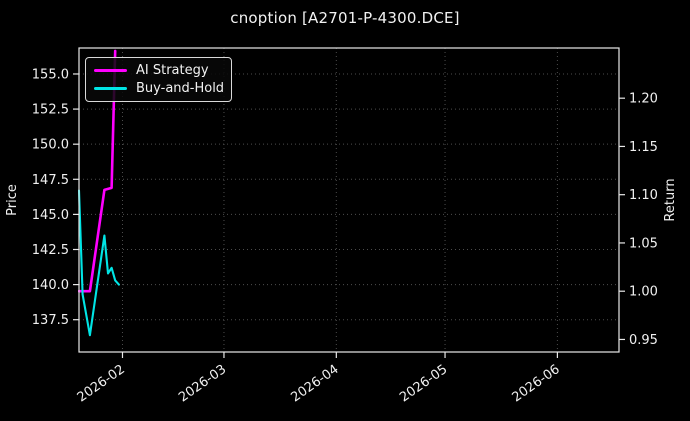 The height and width of the screenshot is (421, 690). Describe the element at coordinates (643, 340) in the screenshot. I see `y-tick-label-right: 0.95` at that location.